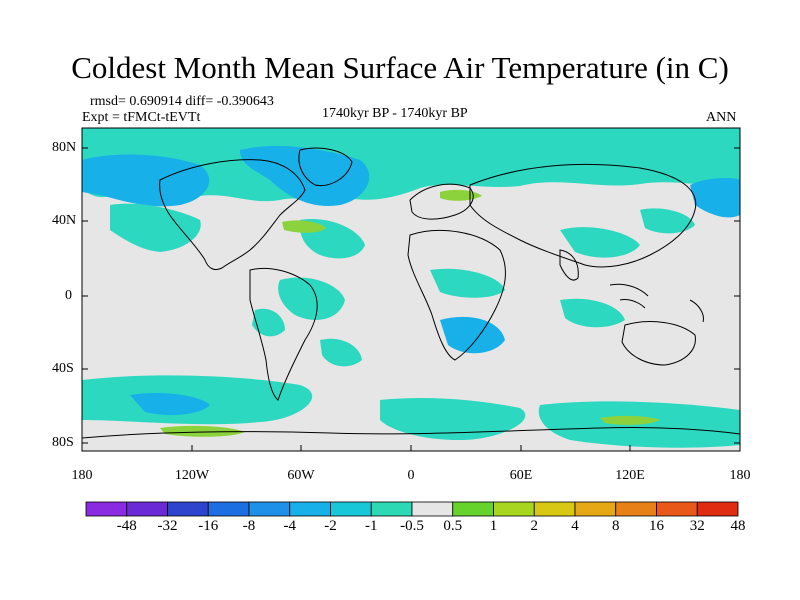  Describe the element at coordinates (721, 117) in the screenshot. I see `season-label: ANN` at that location.